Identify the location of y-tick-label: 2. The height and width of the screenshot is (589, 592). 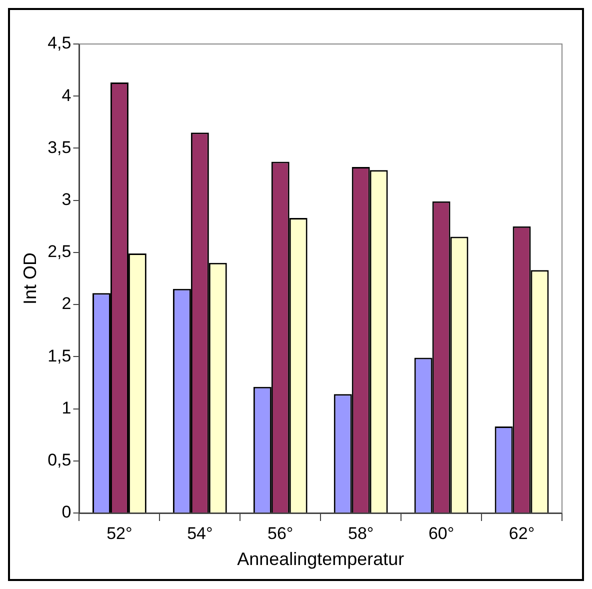
(67, 304).